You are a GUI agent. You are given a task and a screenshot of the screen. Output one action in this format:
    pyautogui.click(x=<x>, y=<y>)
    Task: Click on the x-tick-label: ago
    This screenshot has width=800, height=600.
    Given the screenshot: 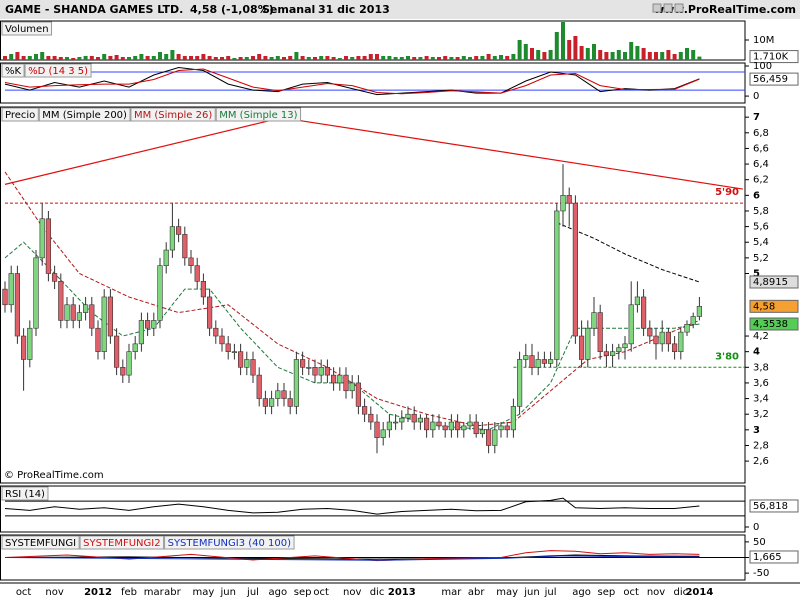 What is the action you would take?
    pyautogui.click(x=581, y=592)
    